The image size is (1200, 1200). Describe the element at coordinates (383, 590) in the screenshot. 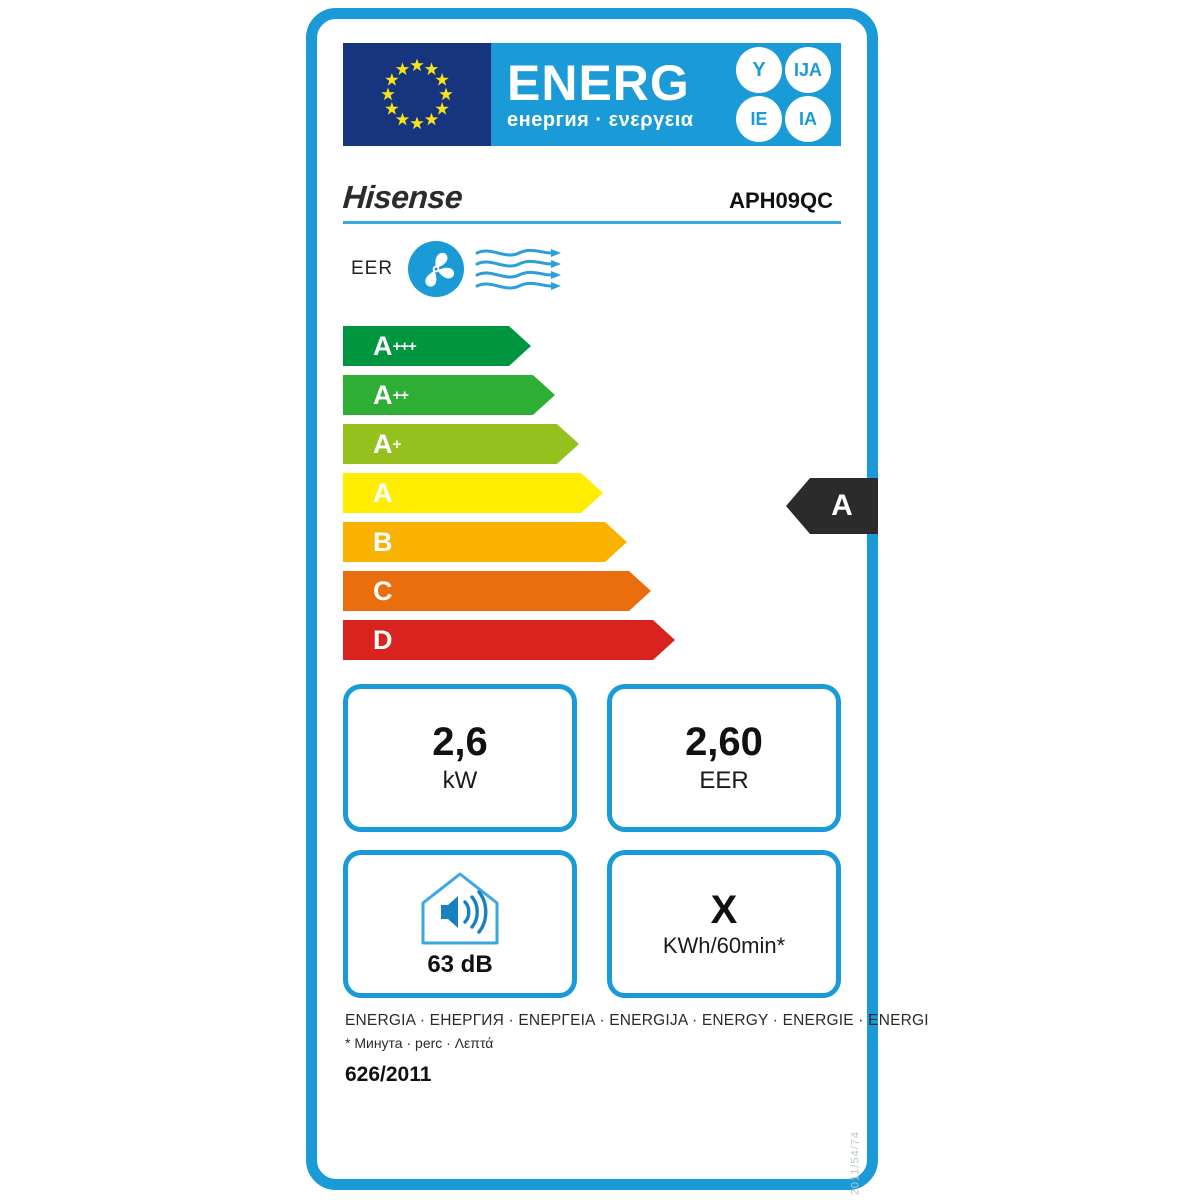

I see `class-label: C` at that location.